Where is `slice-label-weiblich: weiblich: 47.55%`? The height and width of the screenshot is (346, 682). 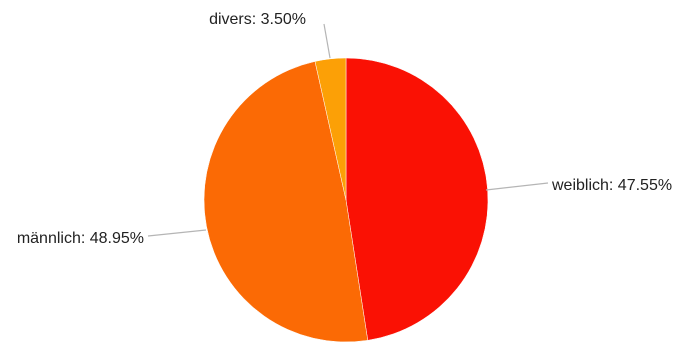
slice-label-weiblich: weiblich: 47.55% is located at coordinates (611, 185).